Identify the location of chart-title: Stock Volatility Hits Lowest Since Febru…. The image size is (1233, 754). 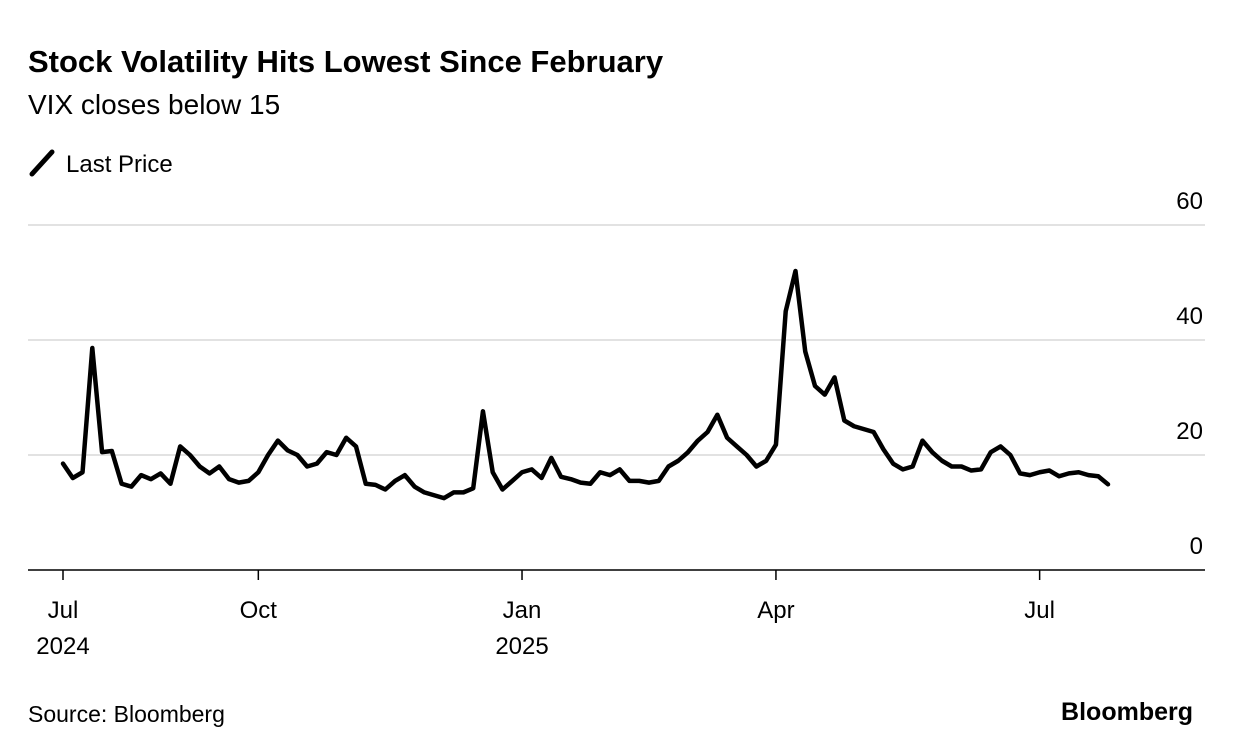
(346, 61).